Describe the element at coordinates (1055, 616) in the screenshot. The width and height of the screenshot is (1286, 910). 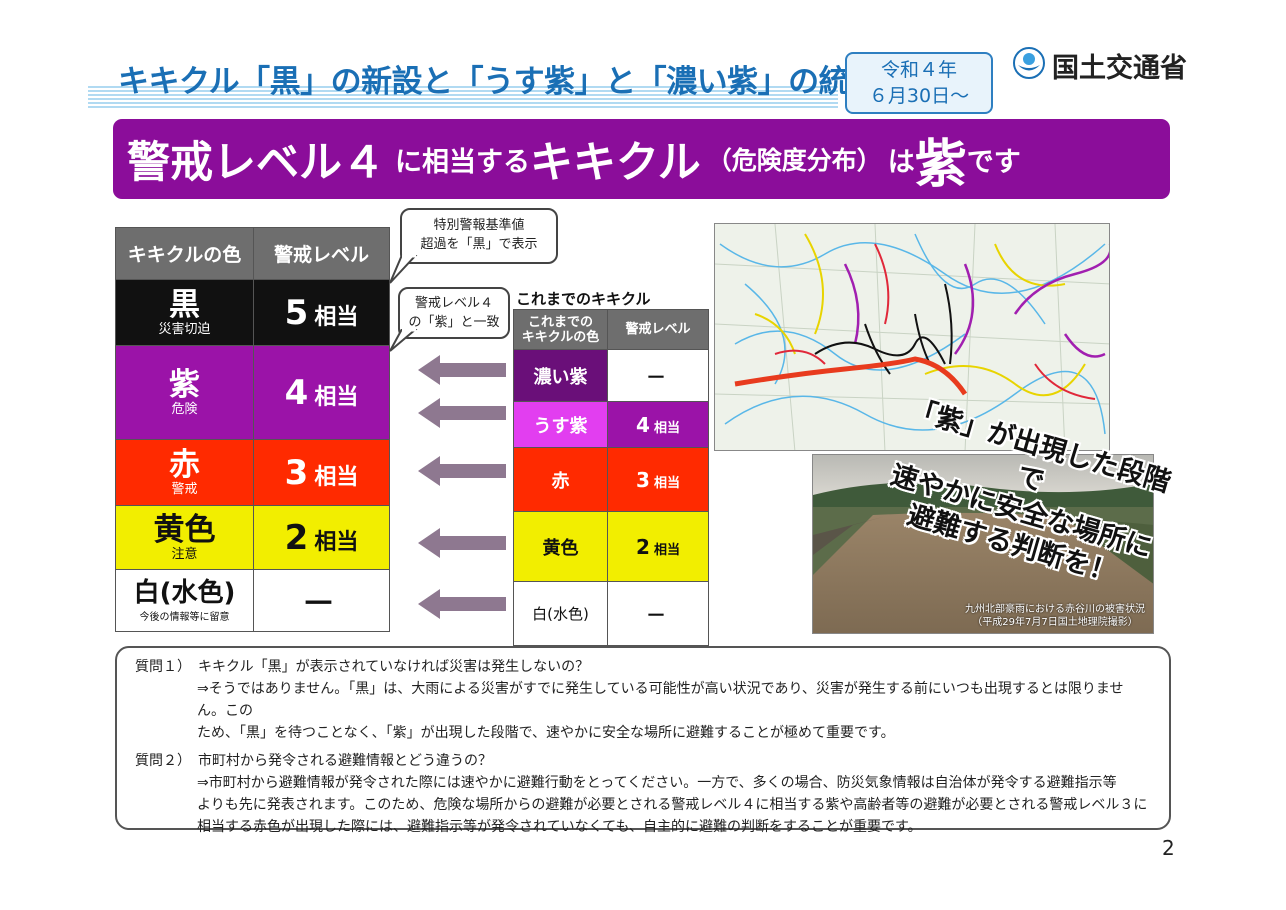
I see `photo-caption: 九州北部豪雨における赤谷川の被害状況 （平成29年7月7日国土地理院撮影）` at that location.